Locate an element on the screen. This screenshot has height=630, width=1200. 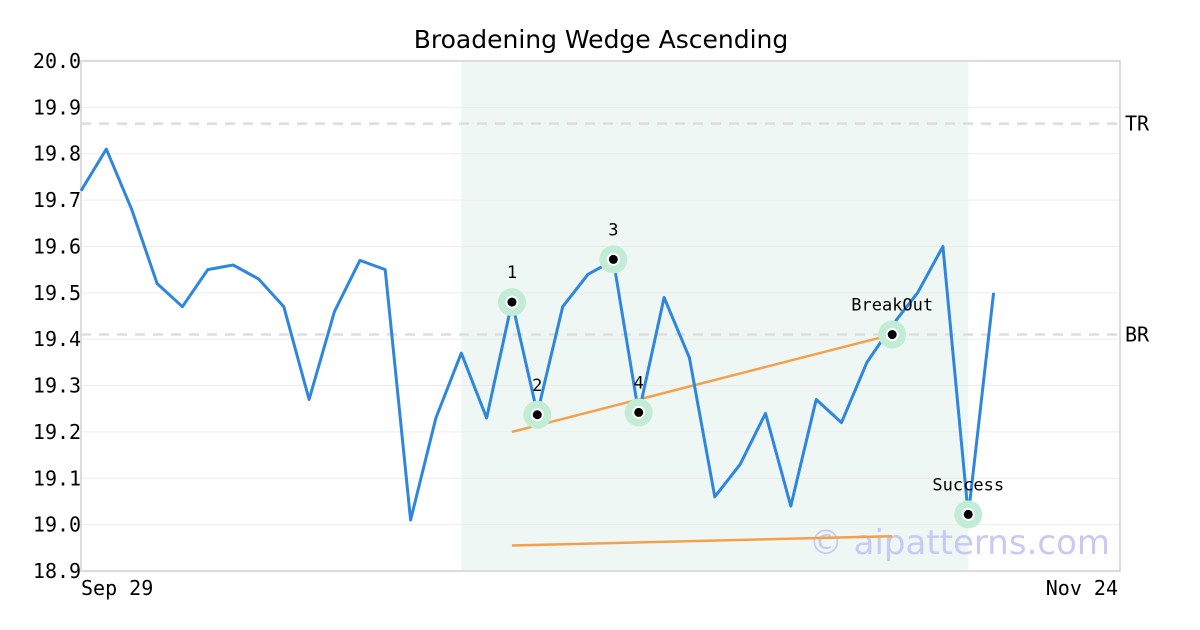
y-tick-label: 19.7 is located at coordinates (57, 200).